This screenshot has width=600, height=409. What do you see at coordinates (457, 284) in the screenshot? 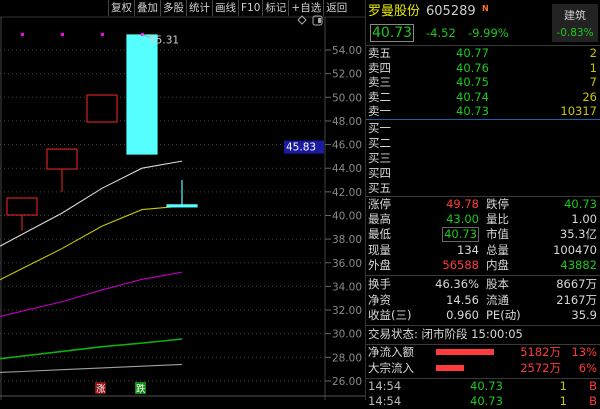
I see `stat-value: 46.36%` at bounding box center [457, 284].